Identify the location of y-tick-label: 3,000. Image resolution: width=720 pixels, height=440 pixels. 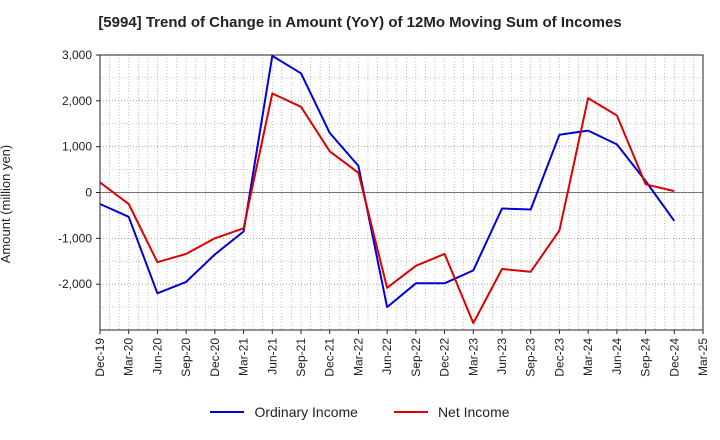
(77, 55).